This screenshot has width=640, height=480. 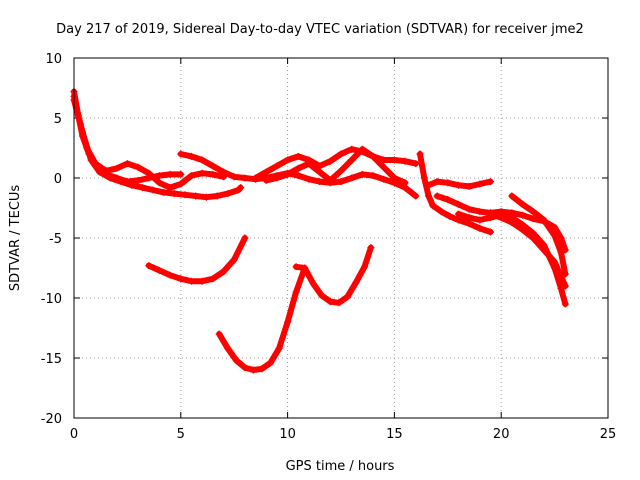 I want to click on x-tick-label: 5, so click(x=181, y=434).